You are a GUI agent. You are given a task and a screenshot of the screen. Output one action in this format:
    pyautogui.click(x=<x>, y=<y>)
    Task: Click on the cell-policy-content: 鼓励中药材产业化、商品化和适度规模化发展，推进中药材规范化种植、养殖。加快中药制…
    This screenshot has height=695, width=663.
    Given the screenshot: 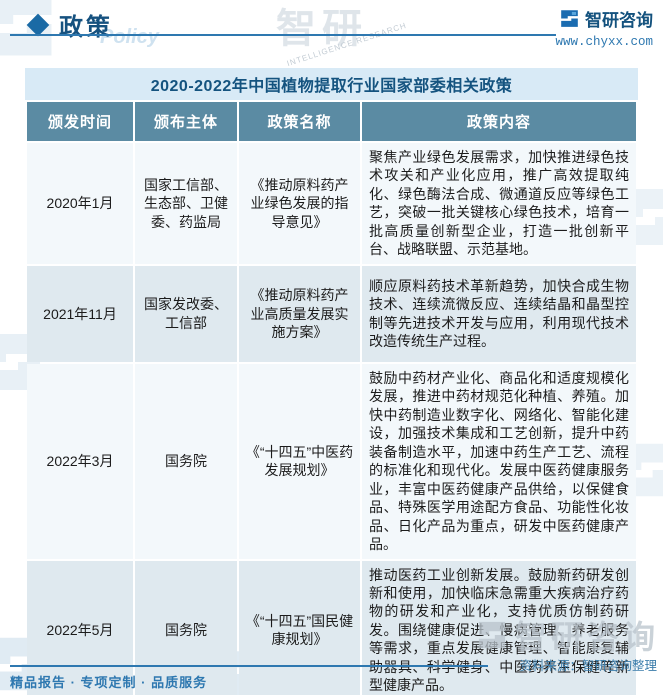 What is the action you would take?
    pyautogui.click(x=499, y=461)
    